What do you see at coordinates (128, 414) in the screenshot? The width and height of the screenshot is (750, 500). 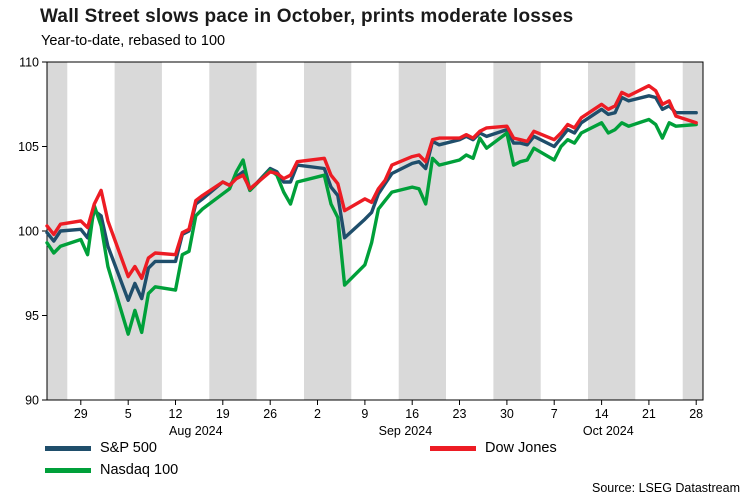 I see `x-tick-label: 5` at bounding box center [128, 414].